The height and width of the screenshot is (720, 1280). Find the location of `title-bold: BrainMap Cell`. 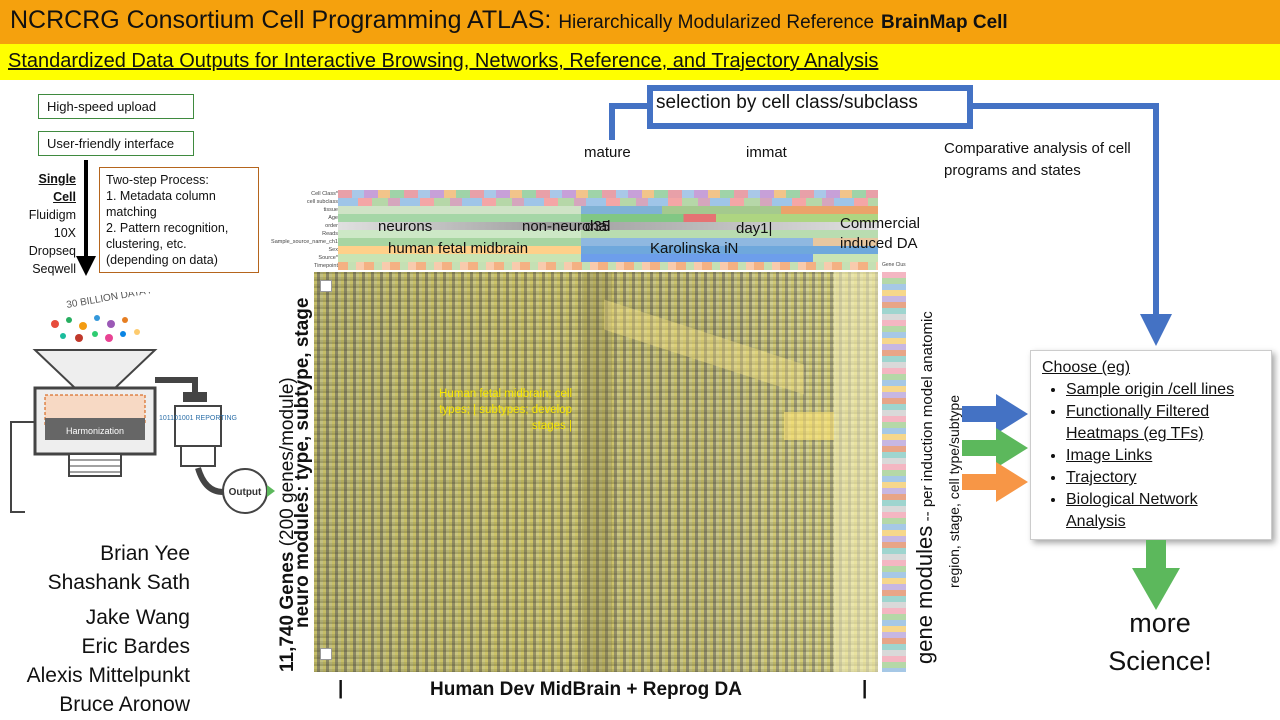

title-bold: BrainMap Cell is located at coordinates (944, 22).